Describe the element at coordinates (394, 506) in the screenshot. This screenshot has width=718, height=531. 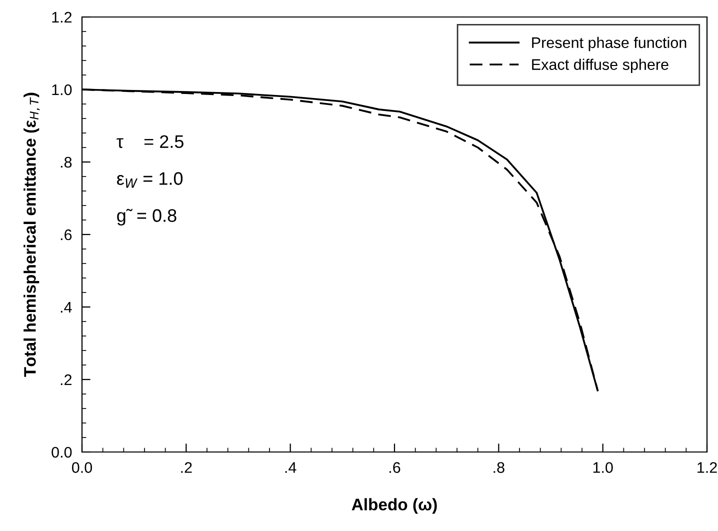
I see `x-axis-title: Albedo (ω)` at that location.